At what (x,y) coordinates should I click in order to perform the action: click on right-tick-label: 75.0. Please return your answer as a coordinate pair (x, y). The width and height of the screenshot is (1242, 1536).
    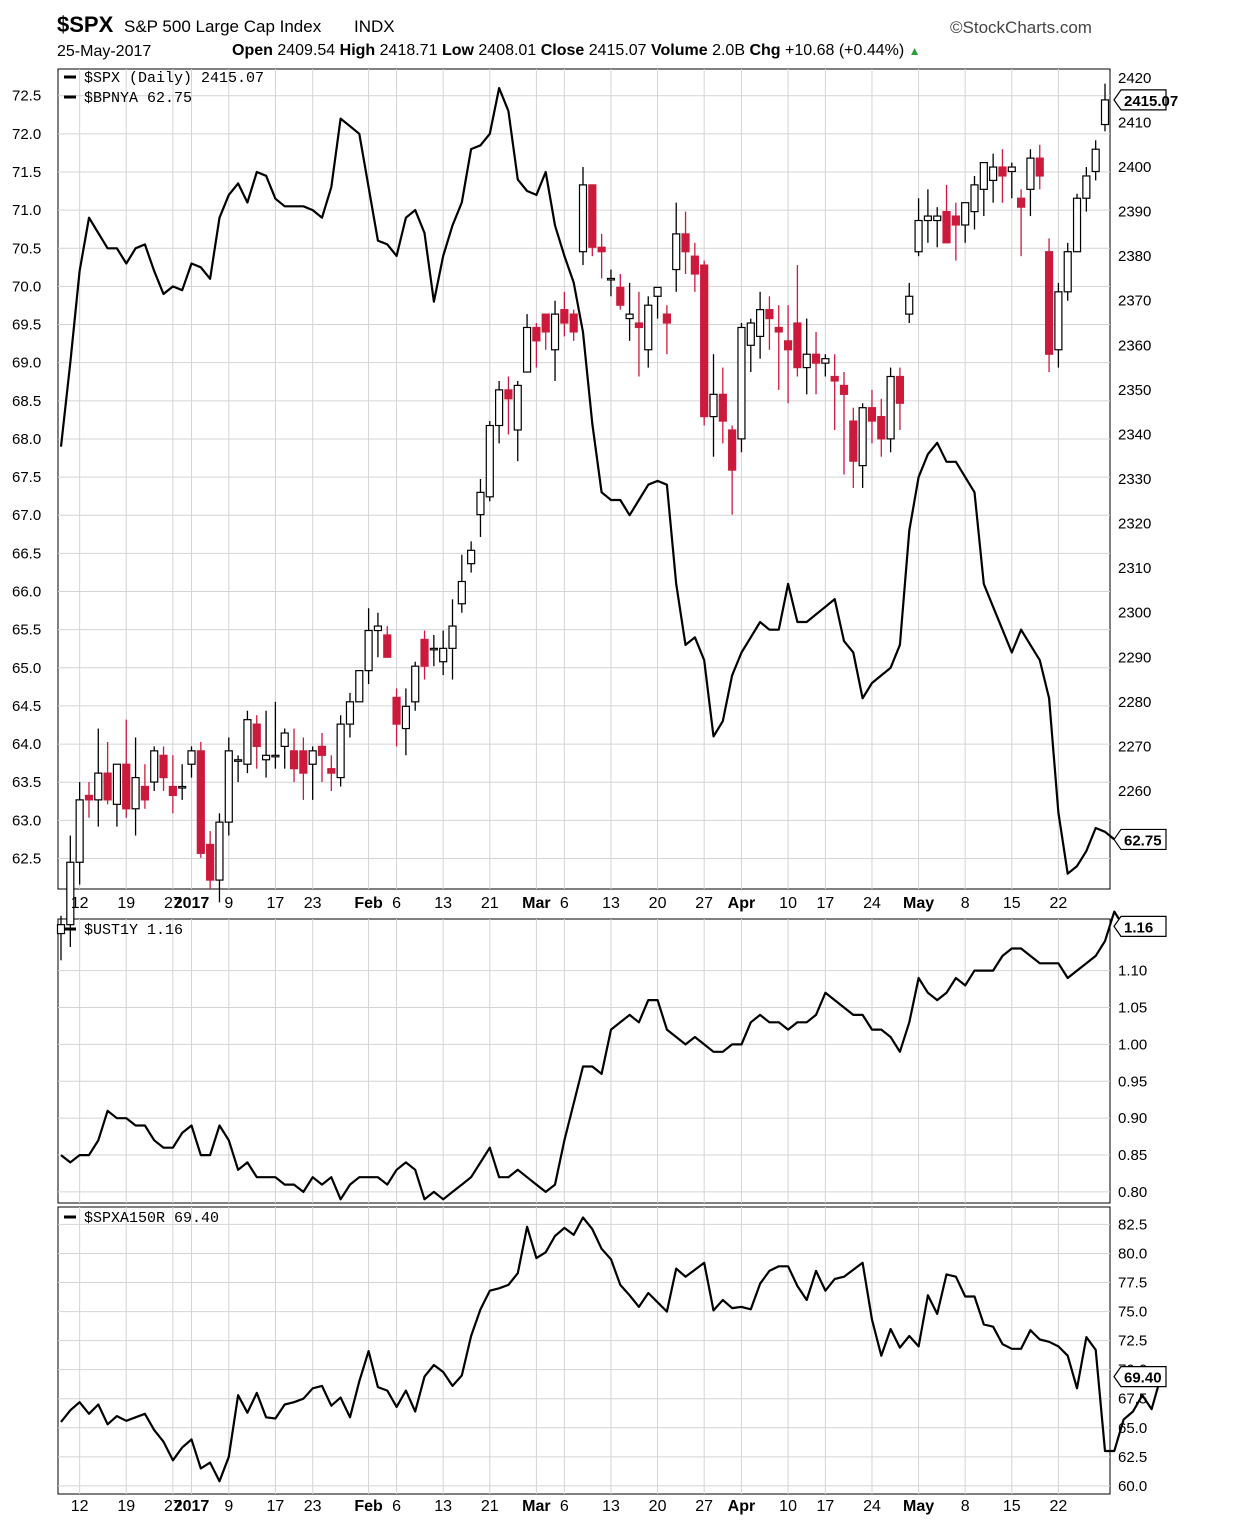
    Looking at the image, I should click on (1132, 1312).